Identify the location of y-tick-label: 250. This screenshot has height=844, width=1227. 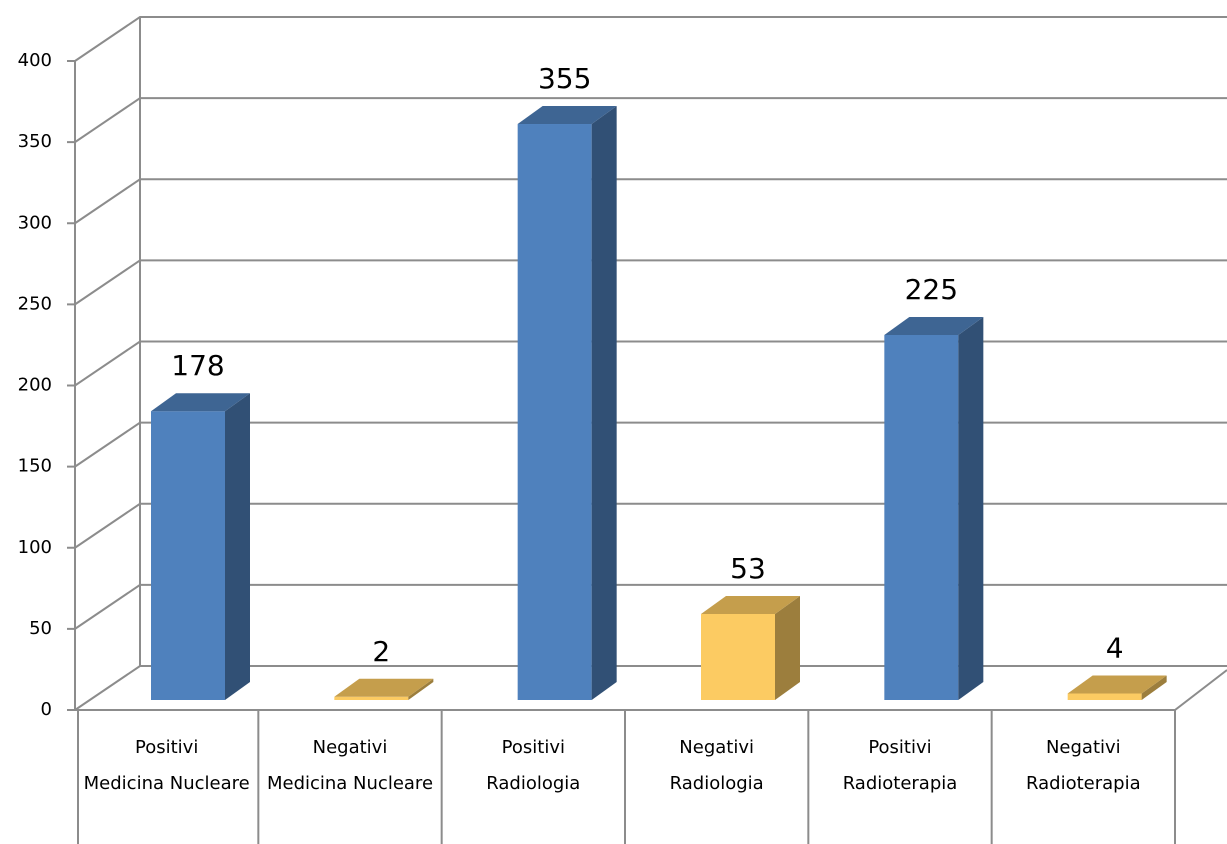
(35, 303).